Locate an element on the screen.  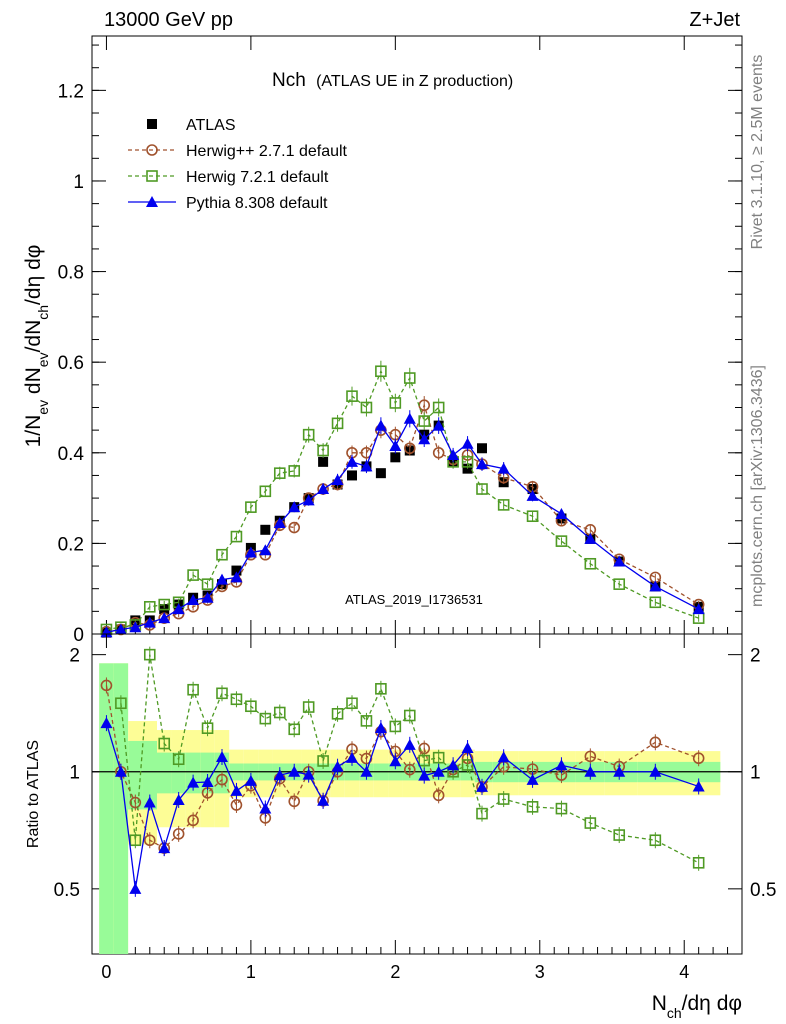
x-axis-label: Nch/dη dφ is located at coordinates (697, 1006).